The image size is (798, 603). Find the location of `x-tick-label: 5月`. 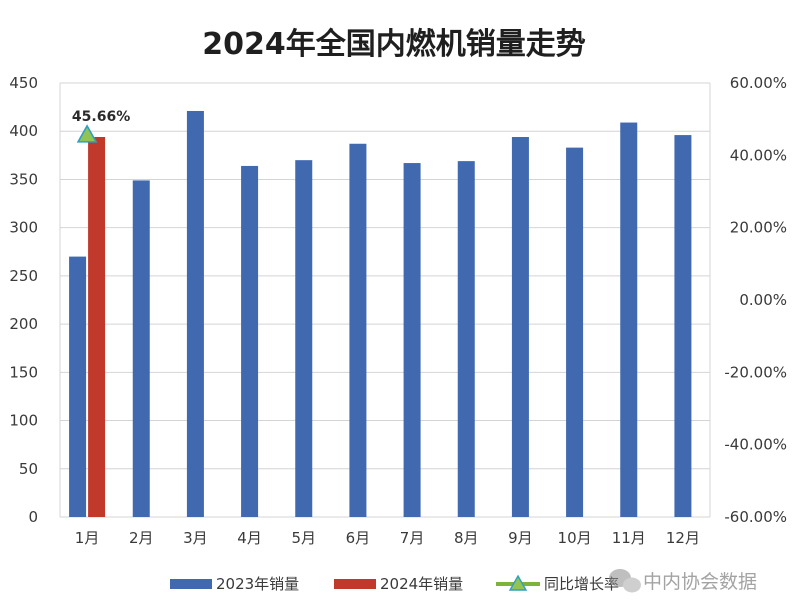

x-tick-label: 5月 is located at coordinates (303, 538).